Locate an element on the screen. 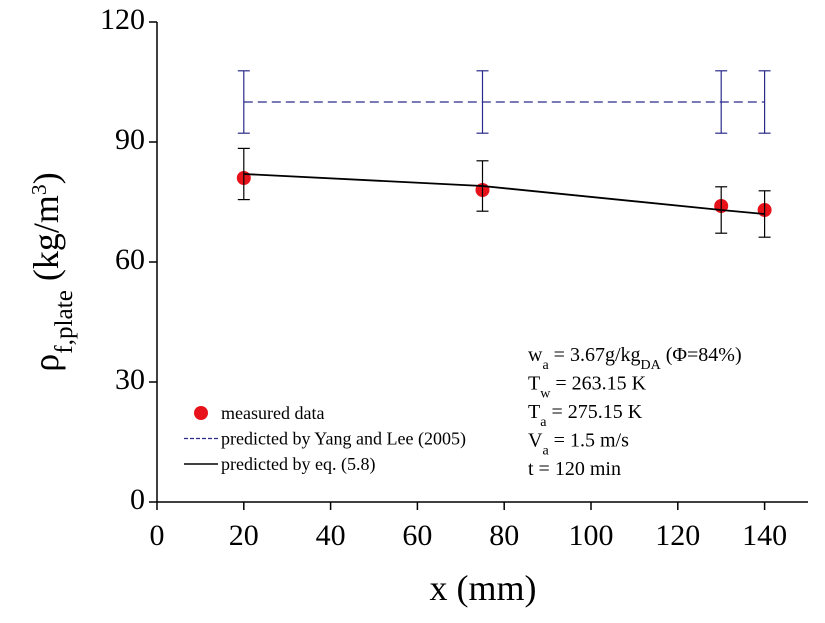 The height and width of the screenshot is (623, 825). text-part: DA is located at coordinates (651, 365).